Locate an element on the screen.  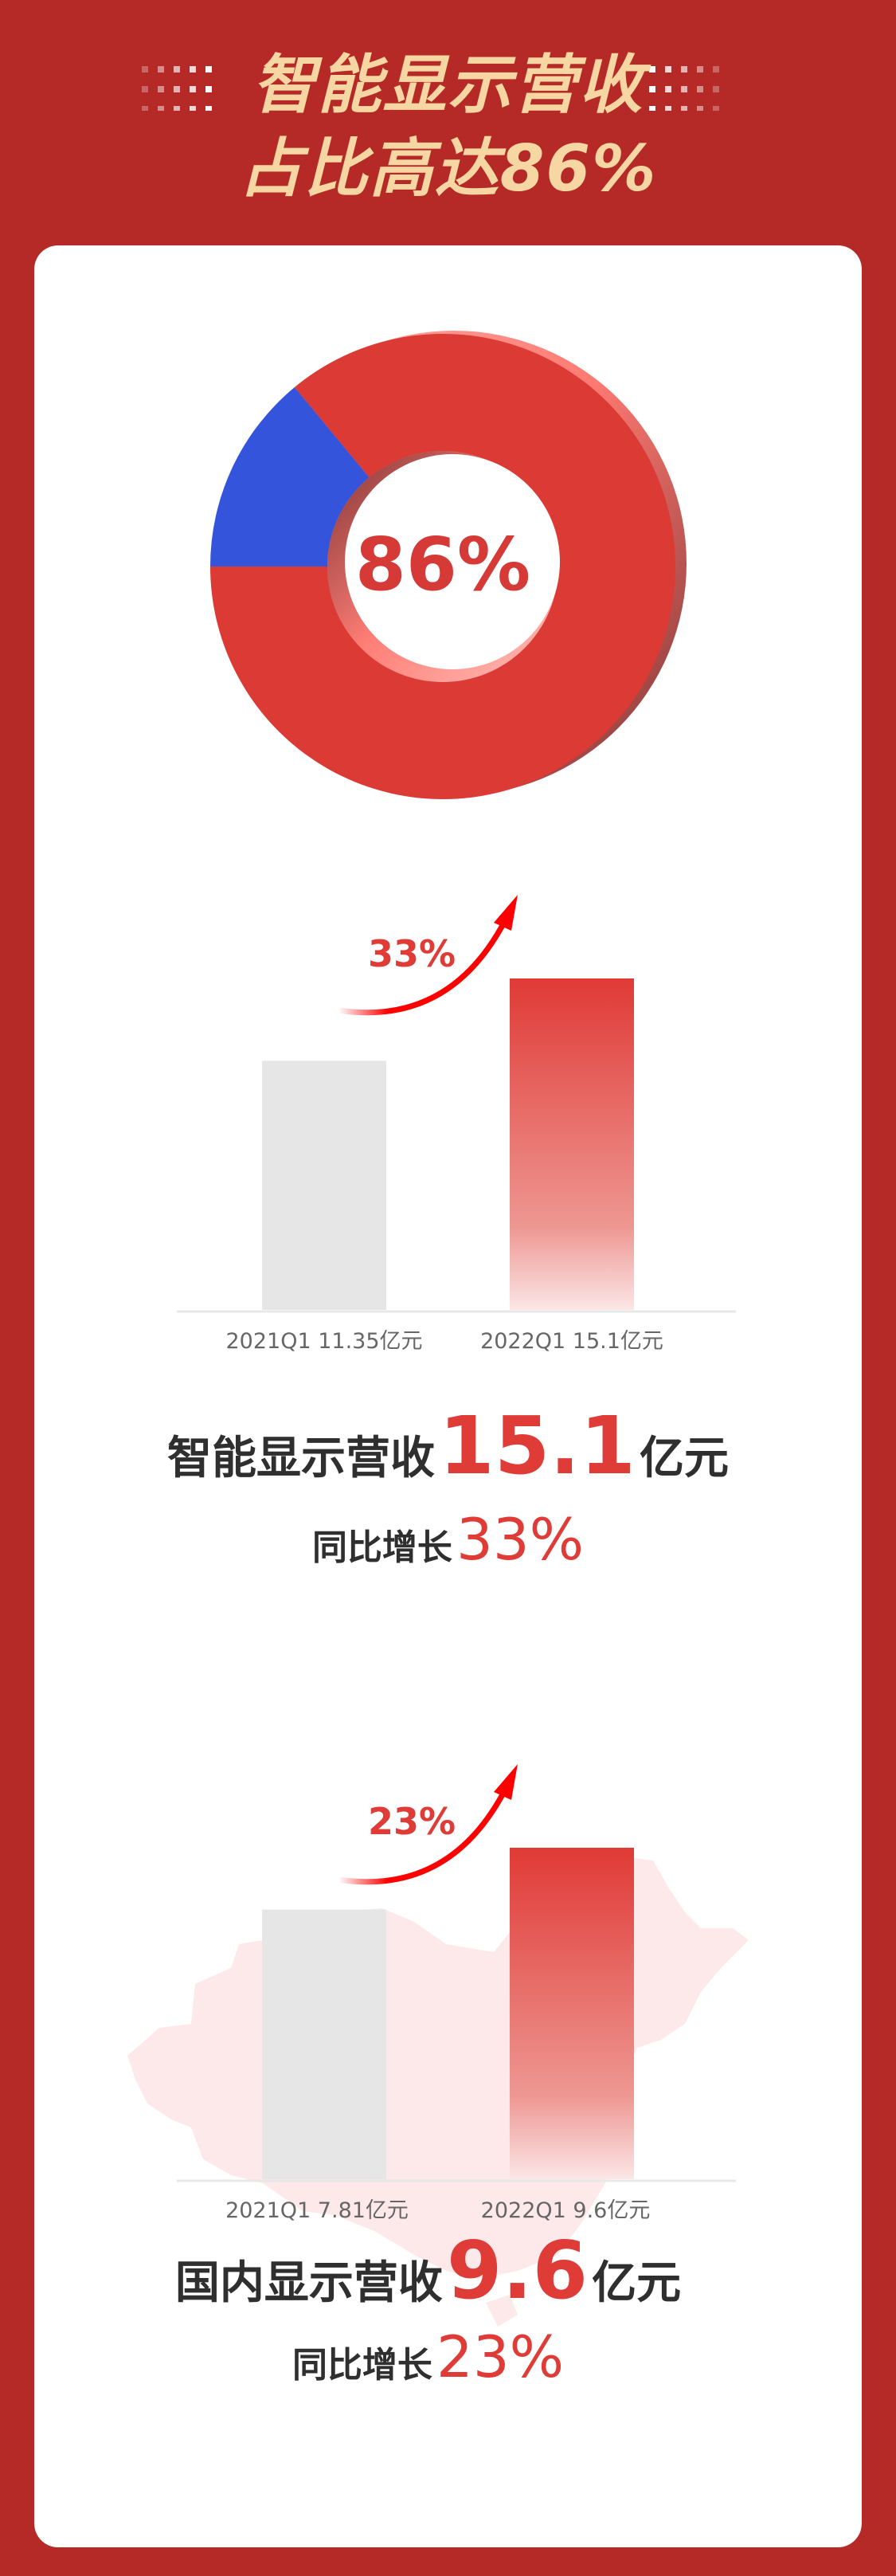
summary-2-label: 国内显示营收 is located at coordinates (308, 2283).